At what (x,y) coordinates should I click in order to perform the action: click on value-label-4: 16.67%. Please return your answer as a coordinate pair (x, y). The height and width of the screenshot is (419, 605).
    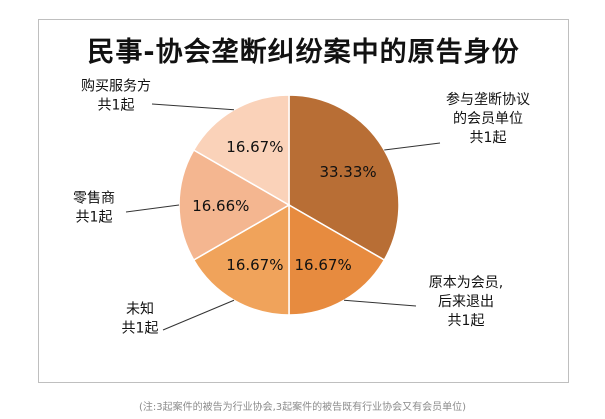
    Looking at the image, I should click on (254, 147).